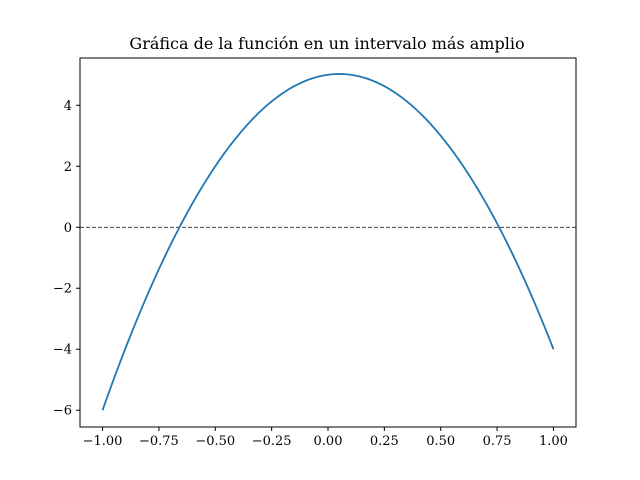  What do you see at coordinates (62, 411) in the screenshot?
I see `y-tick-label: −6` at bounding box center [62, 411].